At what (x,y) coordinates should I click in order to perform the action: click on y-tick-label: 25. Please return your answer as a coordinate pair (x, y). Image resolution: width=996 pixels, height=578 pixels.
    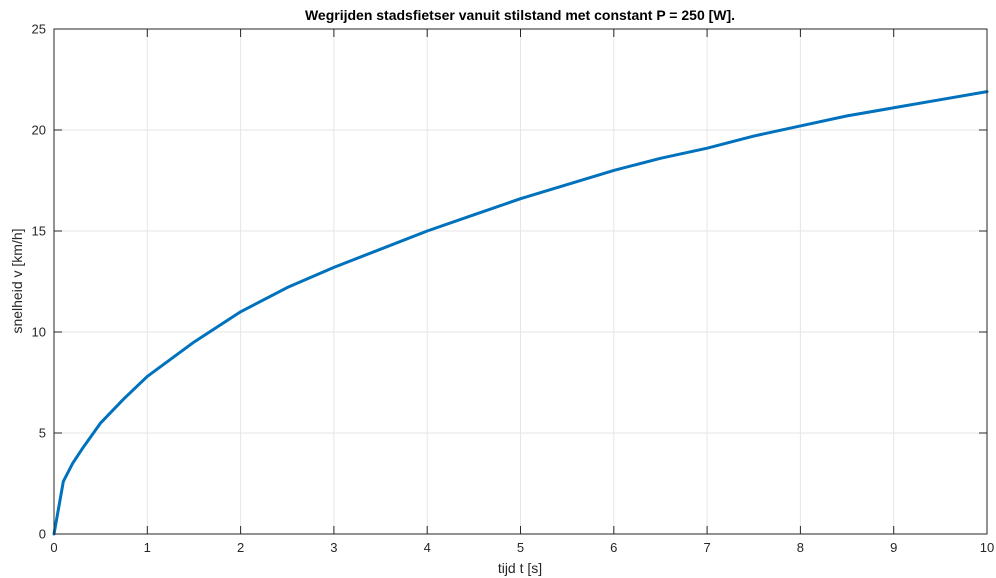
    Looking at the image, I should click on (39, 29).